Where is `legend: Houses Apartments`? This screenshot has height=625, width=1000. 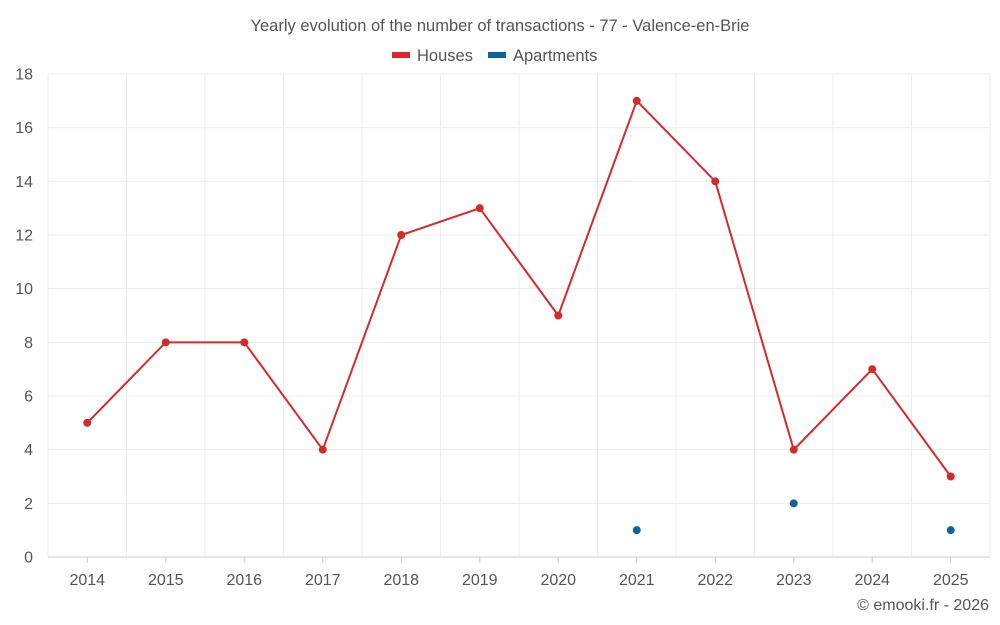 legend: Houses Apartments is located at coordinates (494, 56).